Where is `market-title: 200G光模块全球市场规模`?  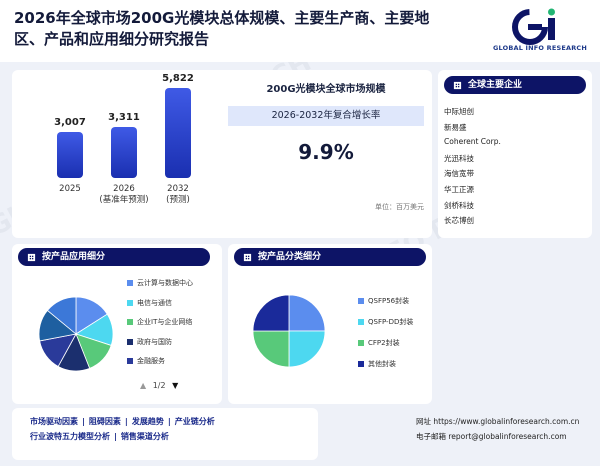
market-title: 200G光模块全球市场规模 is located at coordinates (326, 89).